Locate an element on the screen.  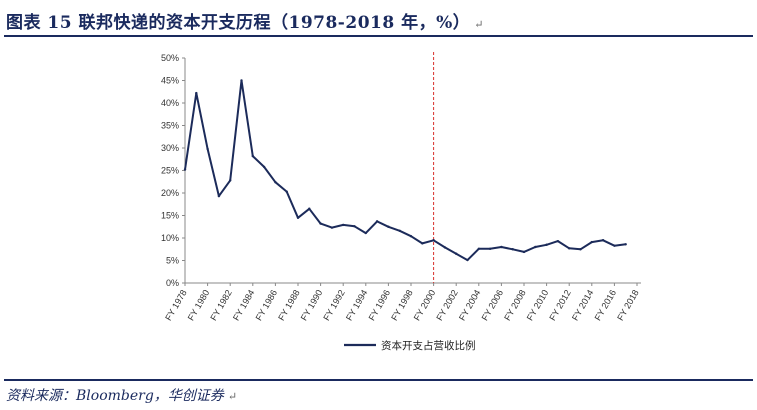
y-tick-label: 40% is located at coordinates (170, 103).